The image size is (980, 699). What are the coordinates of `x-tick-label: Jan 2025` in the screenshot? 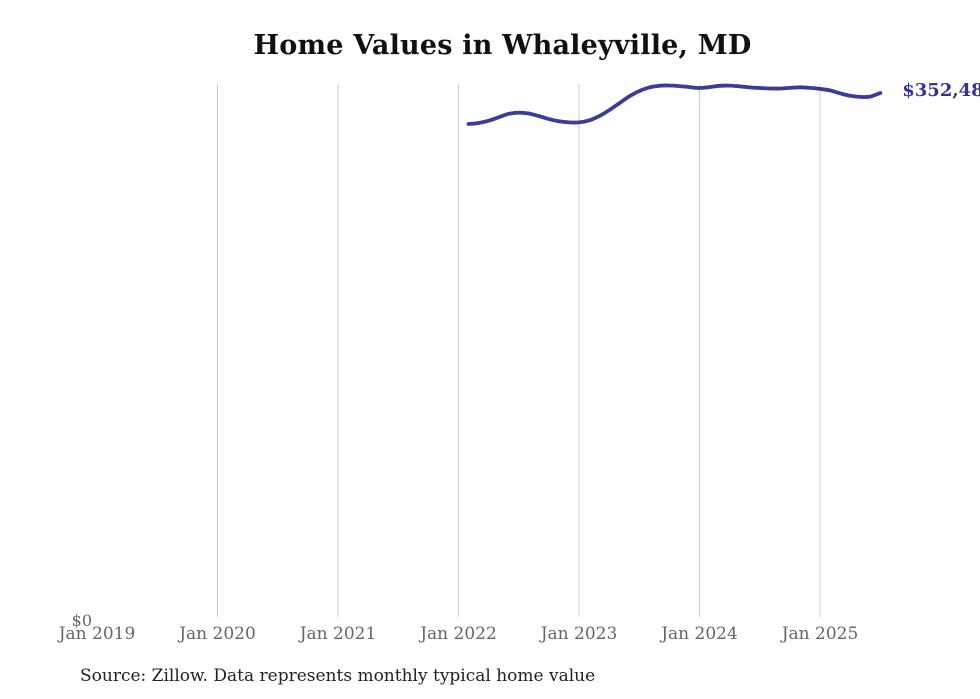 It's located at (820, 634).